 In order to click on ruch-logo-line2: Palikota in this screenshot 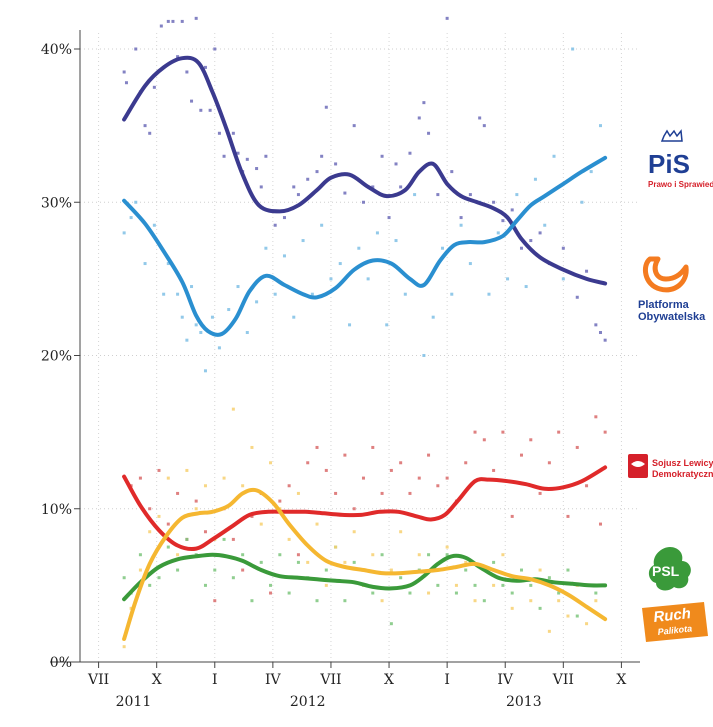, I will do `click(674, 630)`.